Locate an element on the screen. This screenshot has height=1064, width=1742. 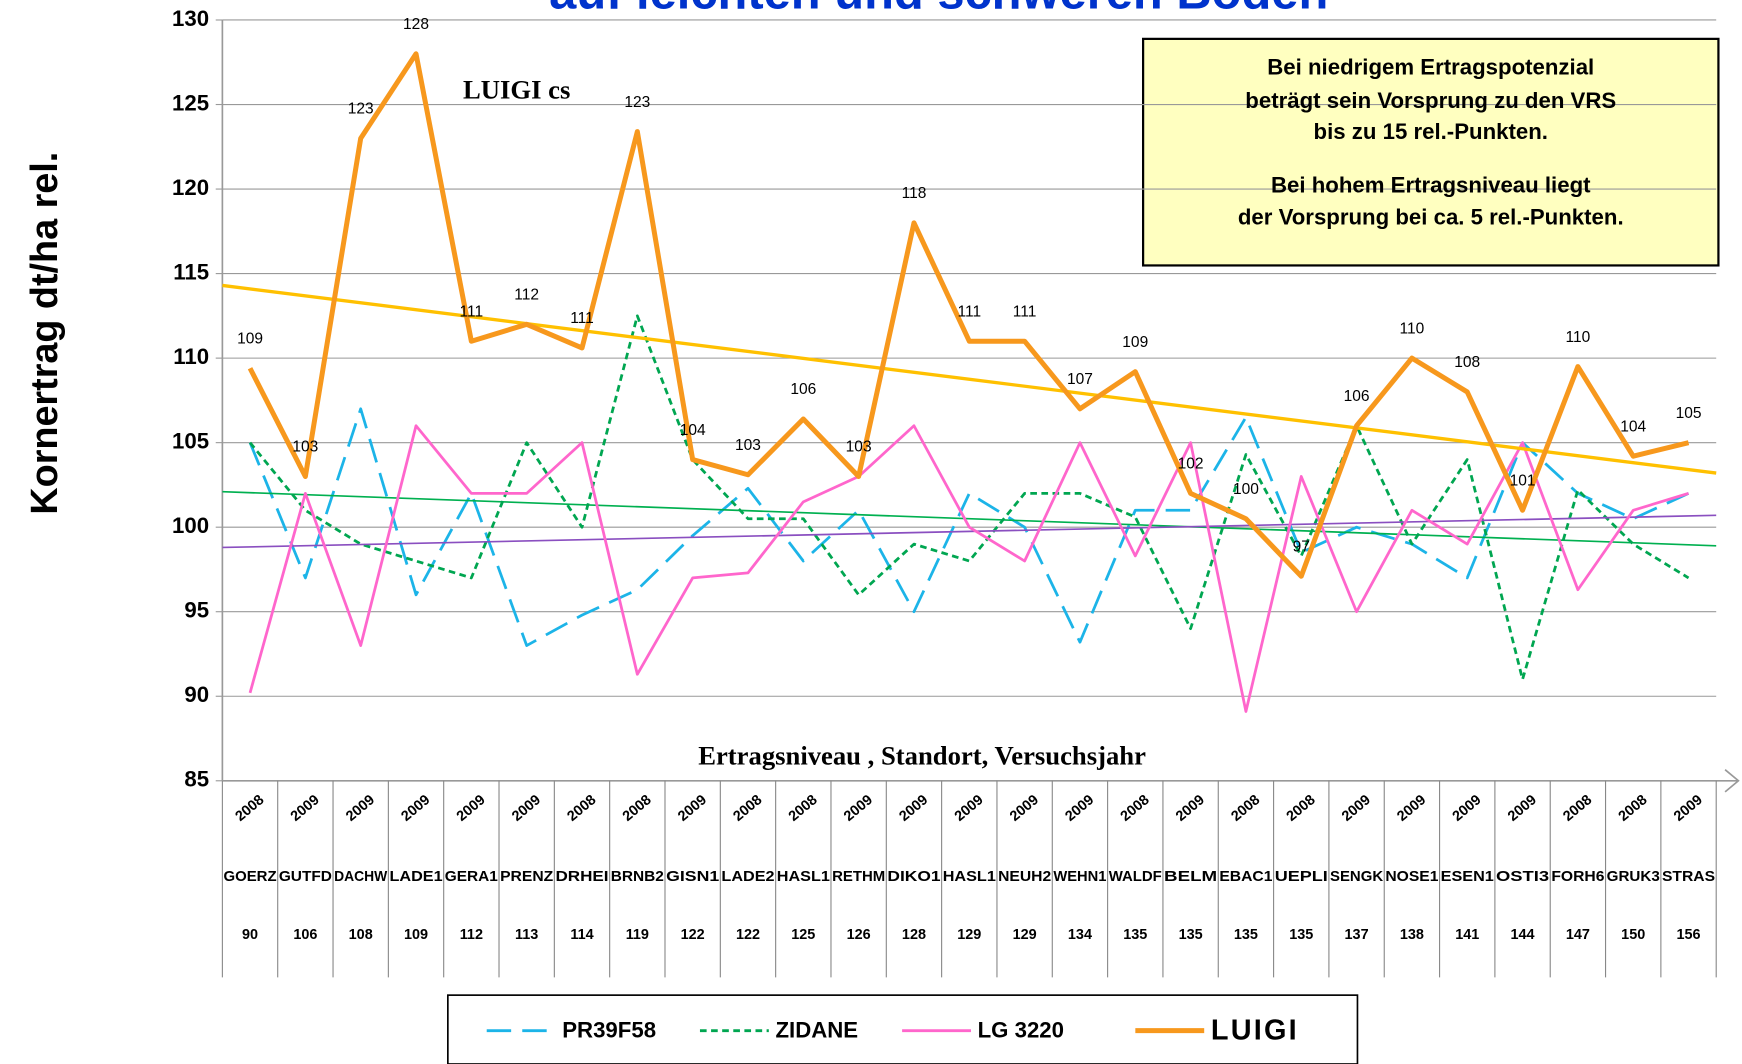
y-tick-label: 105 is located at coordinates (190, 441).